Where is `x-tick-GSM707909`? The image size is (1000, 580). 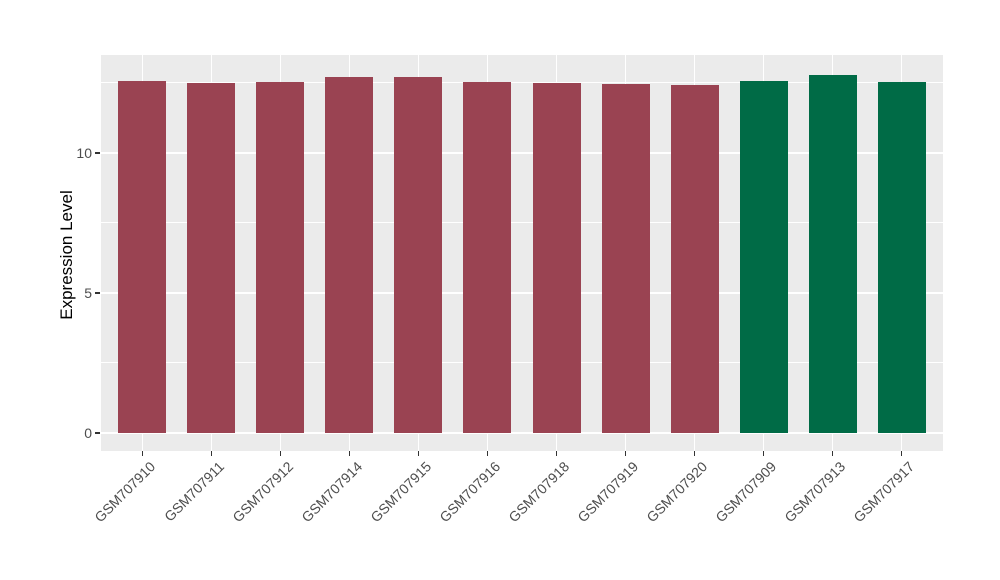
x-tick-GSM707909 is located at coordinates (763, 453).